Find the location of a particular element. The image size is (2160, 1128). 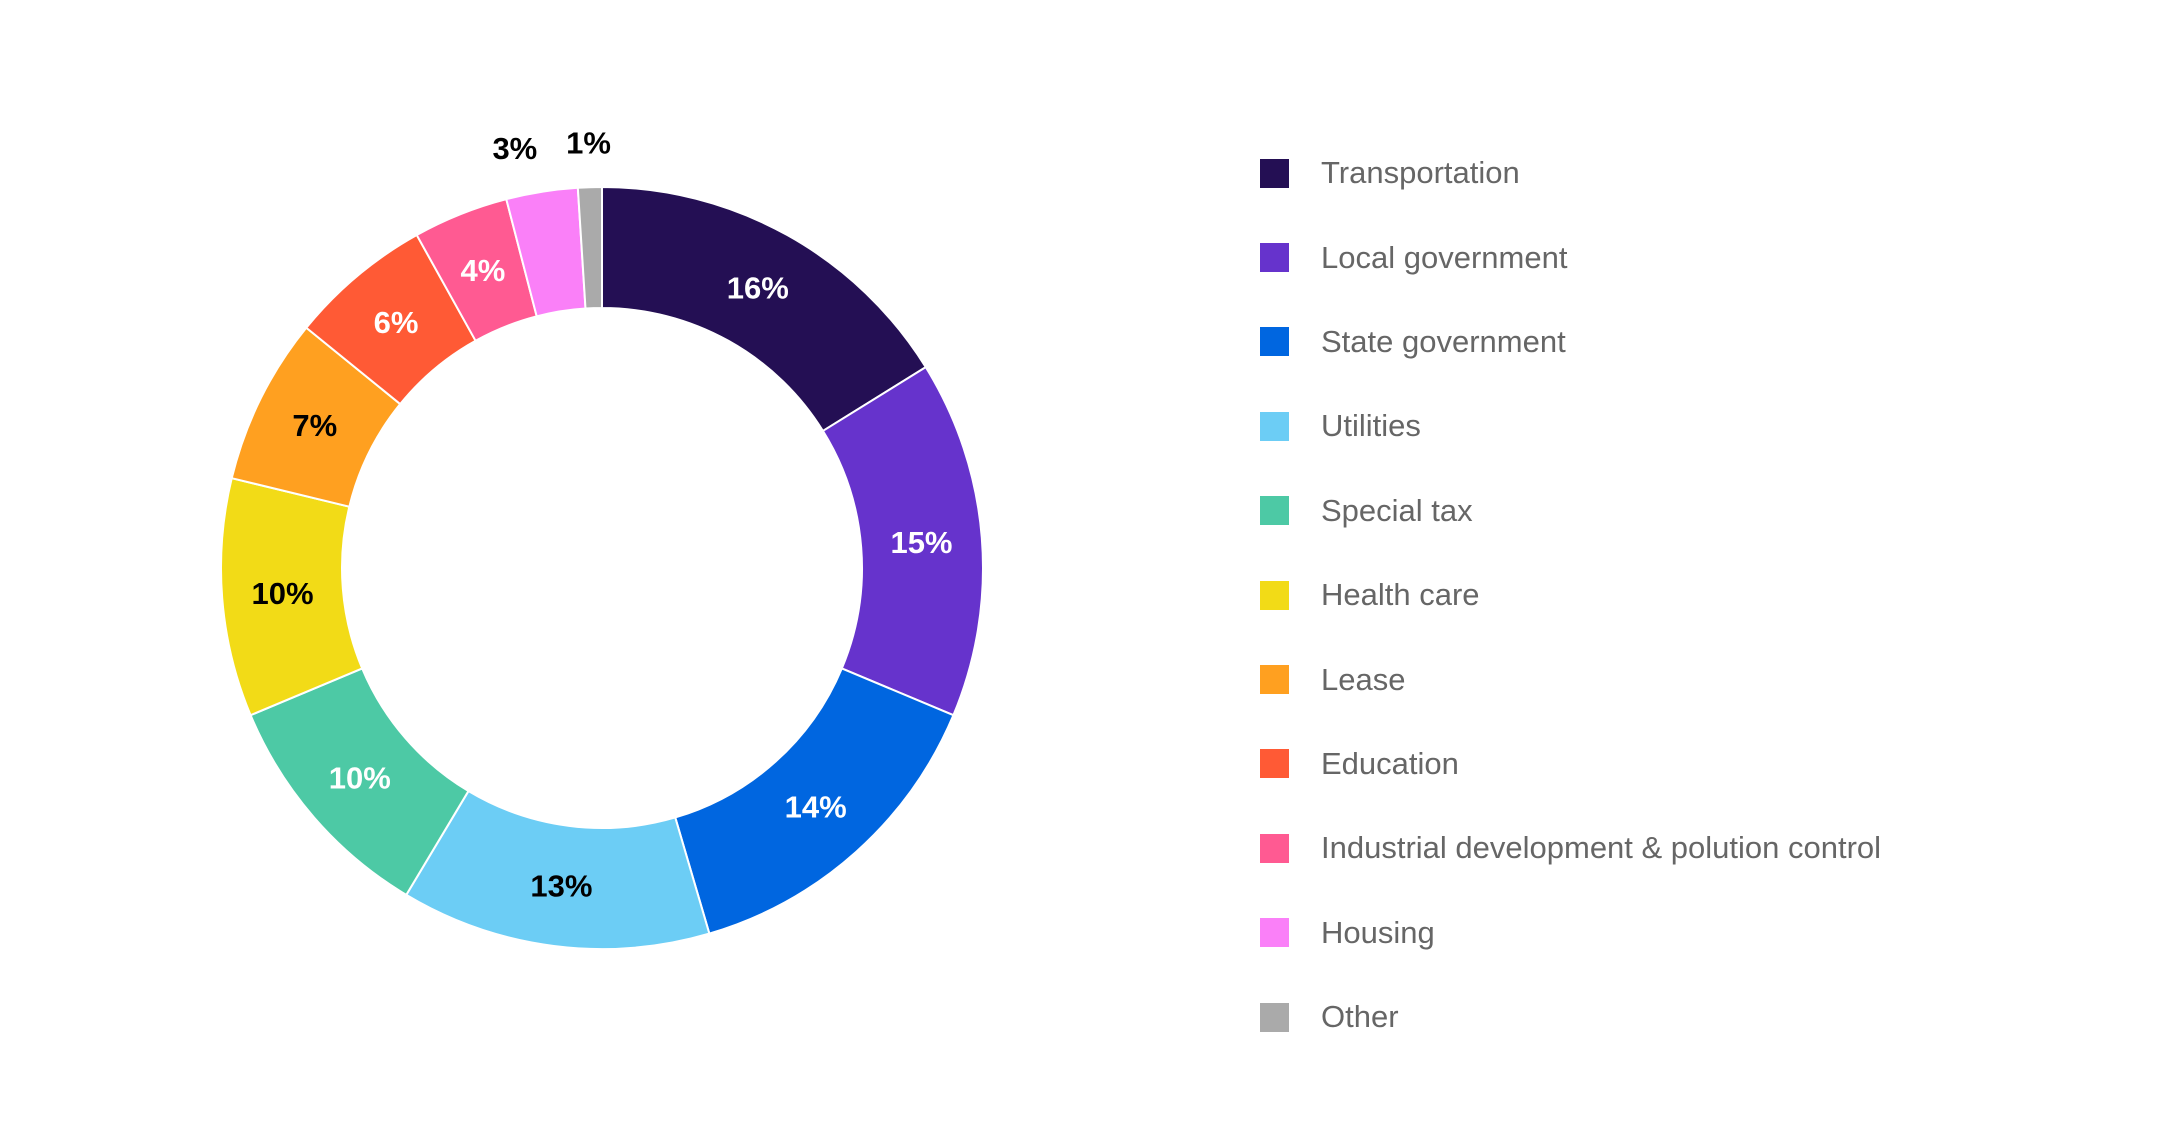

legend-label: State government is located at coordinates (1443, 341).